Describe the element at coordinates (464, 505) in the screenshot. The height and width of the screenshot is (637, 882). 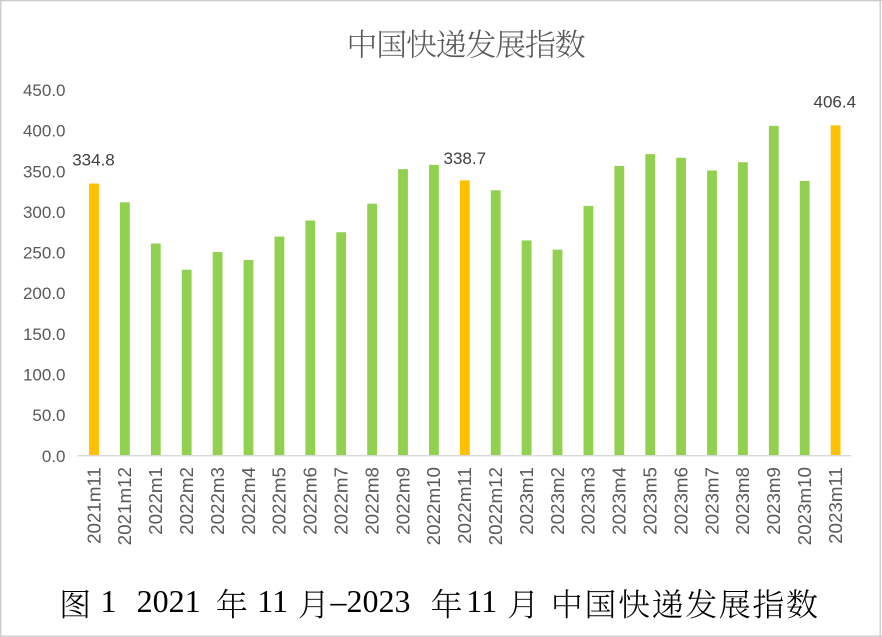
I see `svg-text: 2022m11` at that location.